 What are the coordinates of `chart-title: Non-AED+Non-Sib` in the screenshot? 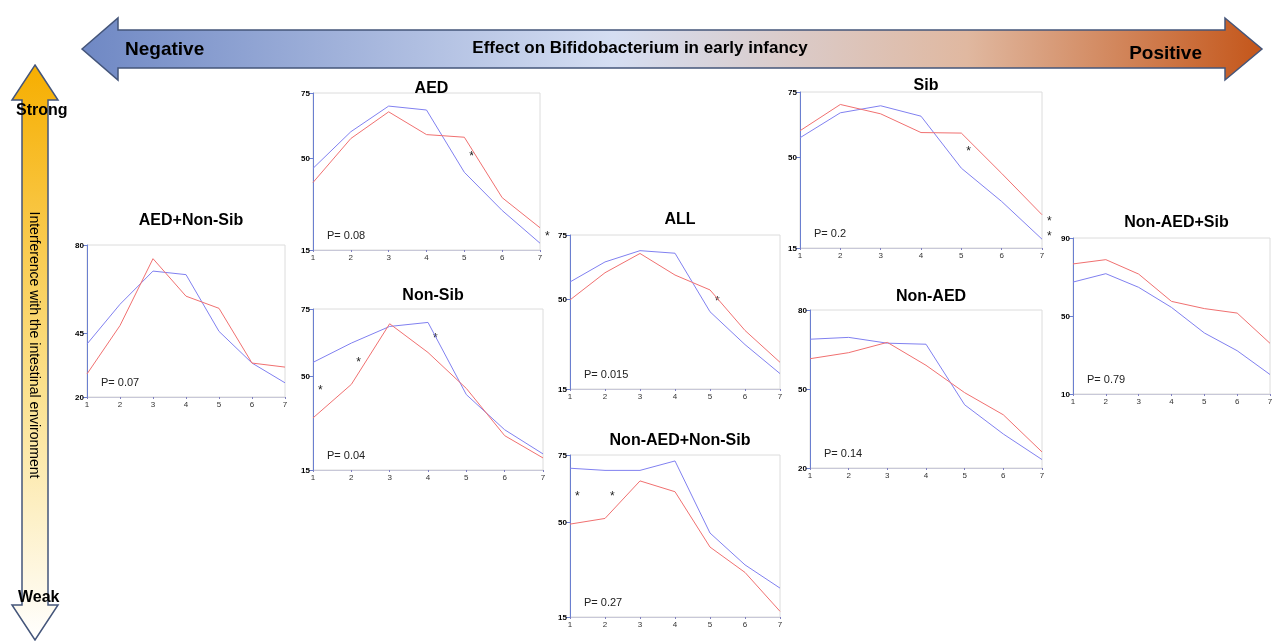 It's located at (680, 439).